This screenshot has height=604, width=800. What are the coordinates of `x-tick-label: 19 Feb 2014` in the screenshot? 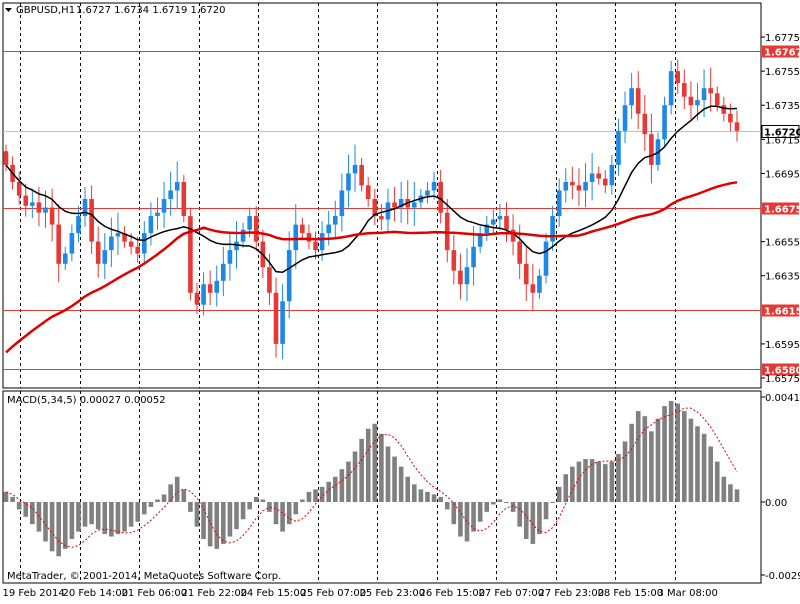 It's located at (34, 593).